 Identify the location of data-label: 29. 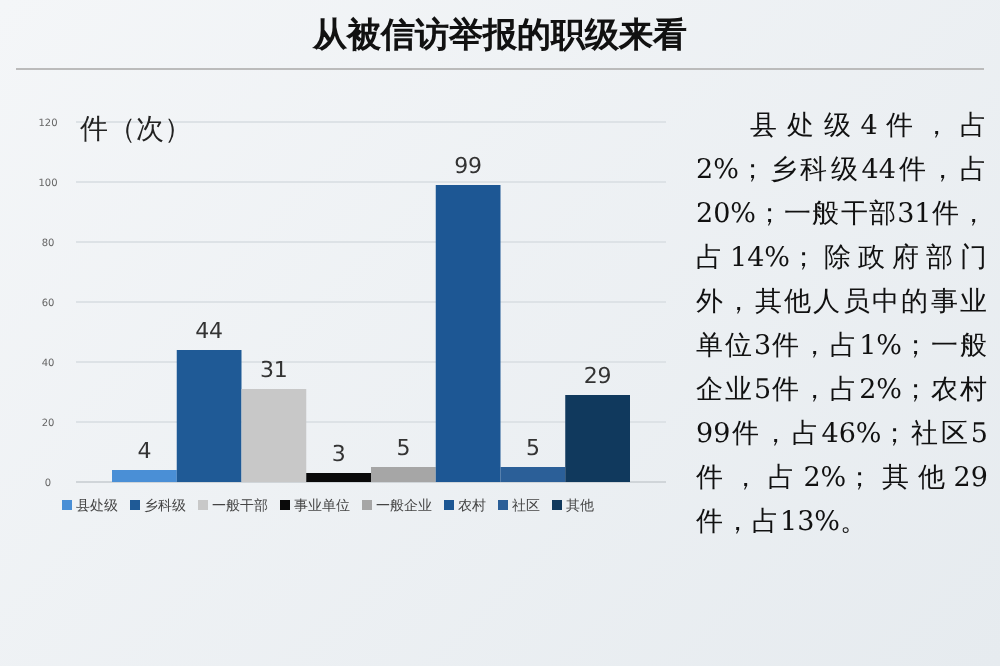
(597, 376).